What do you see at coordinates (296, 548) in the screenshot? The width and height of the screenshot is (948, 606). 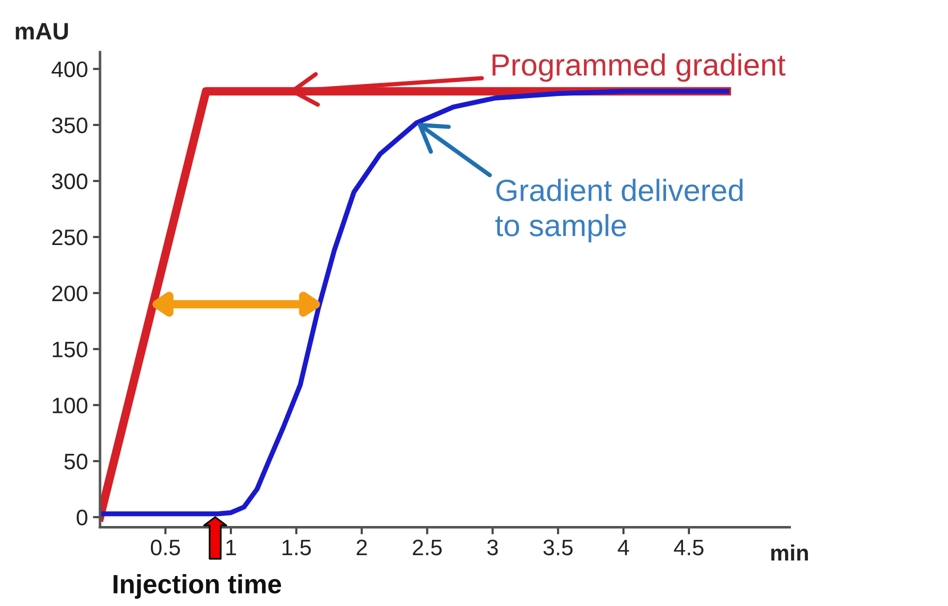 I see `x-tick-label: 1.5` at bounding box center [296, 548].